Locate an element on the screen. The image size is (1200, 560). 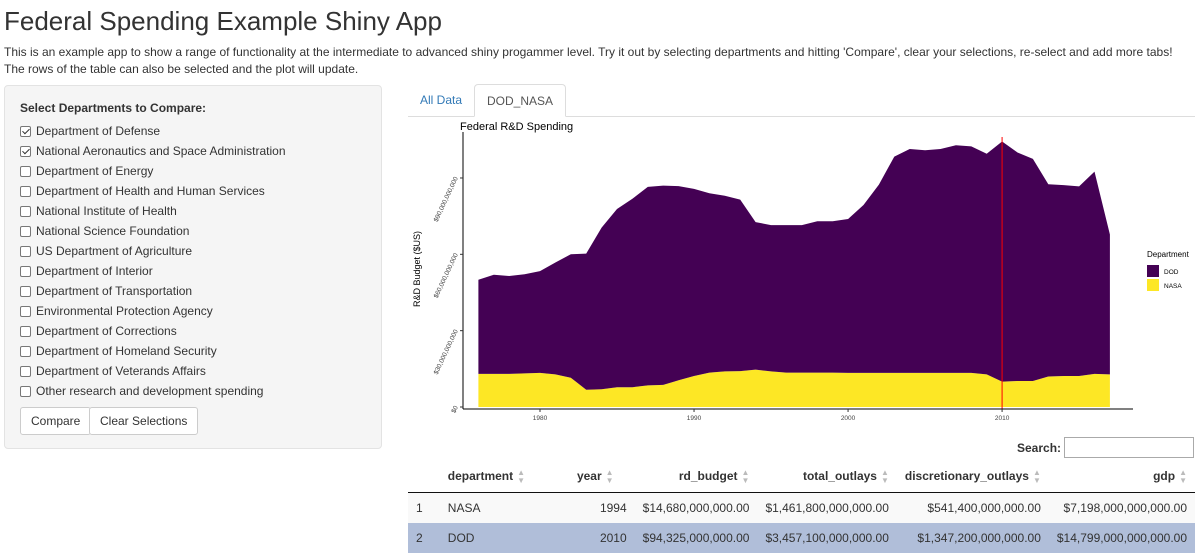
legend-label: DOD is located at coordinates (1171, 272).